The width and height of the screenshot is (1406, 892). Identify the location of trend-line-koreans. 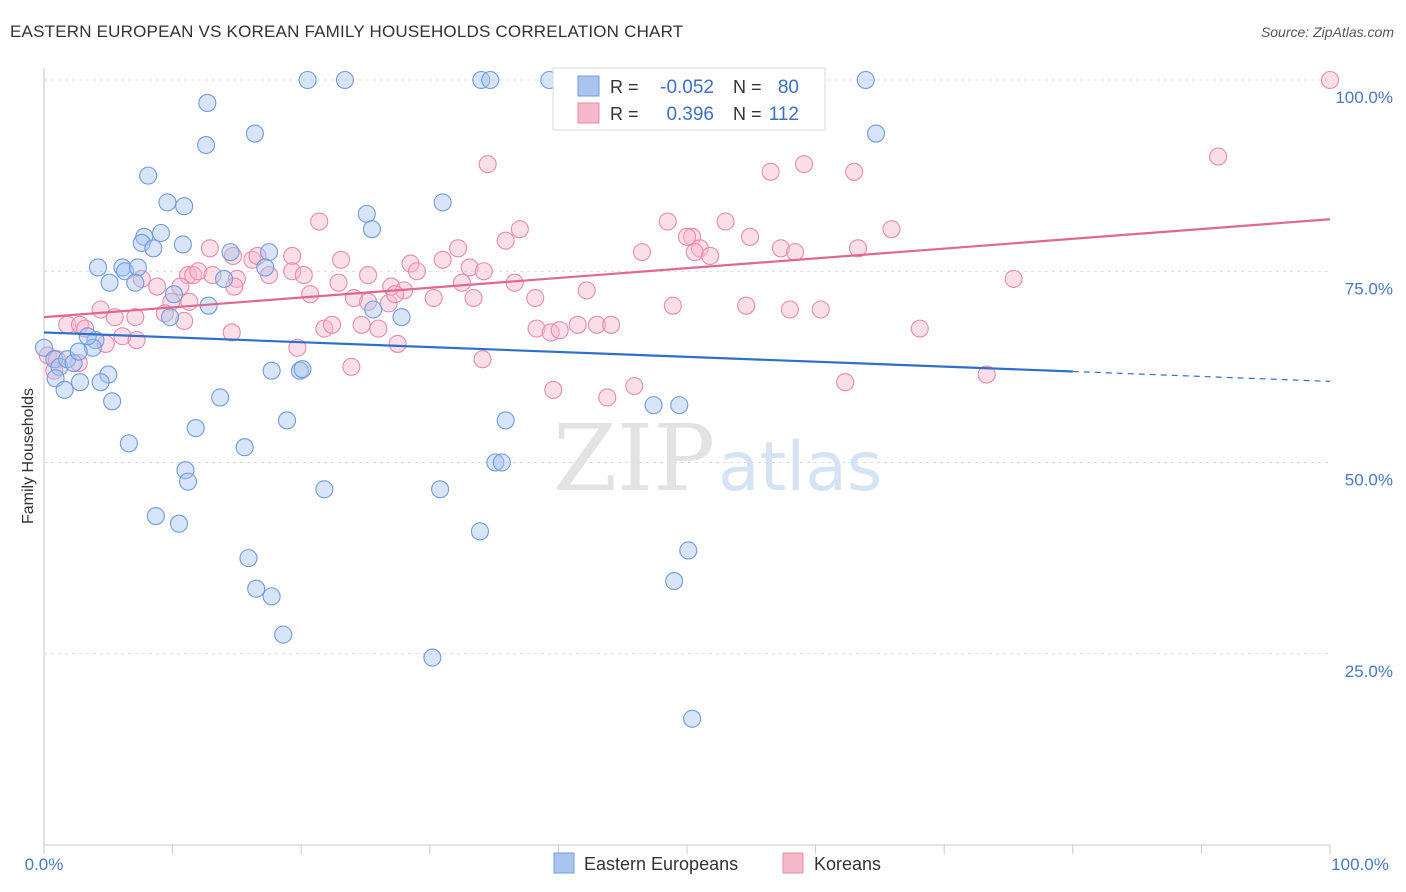
(687, 268).